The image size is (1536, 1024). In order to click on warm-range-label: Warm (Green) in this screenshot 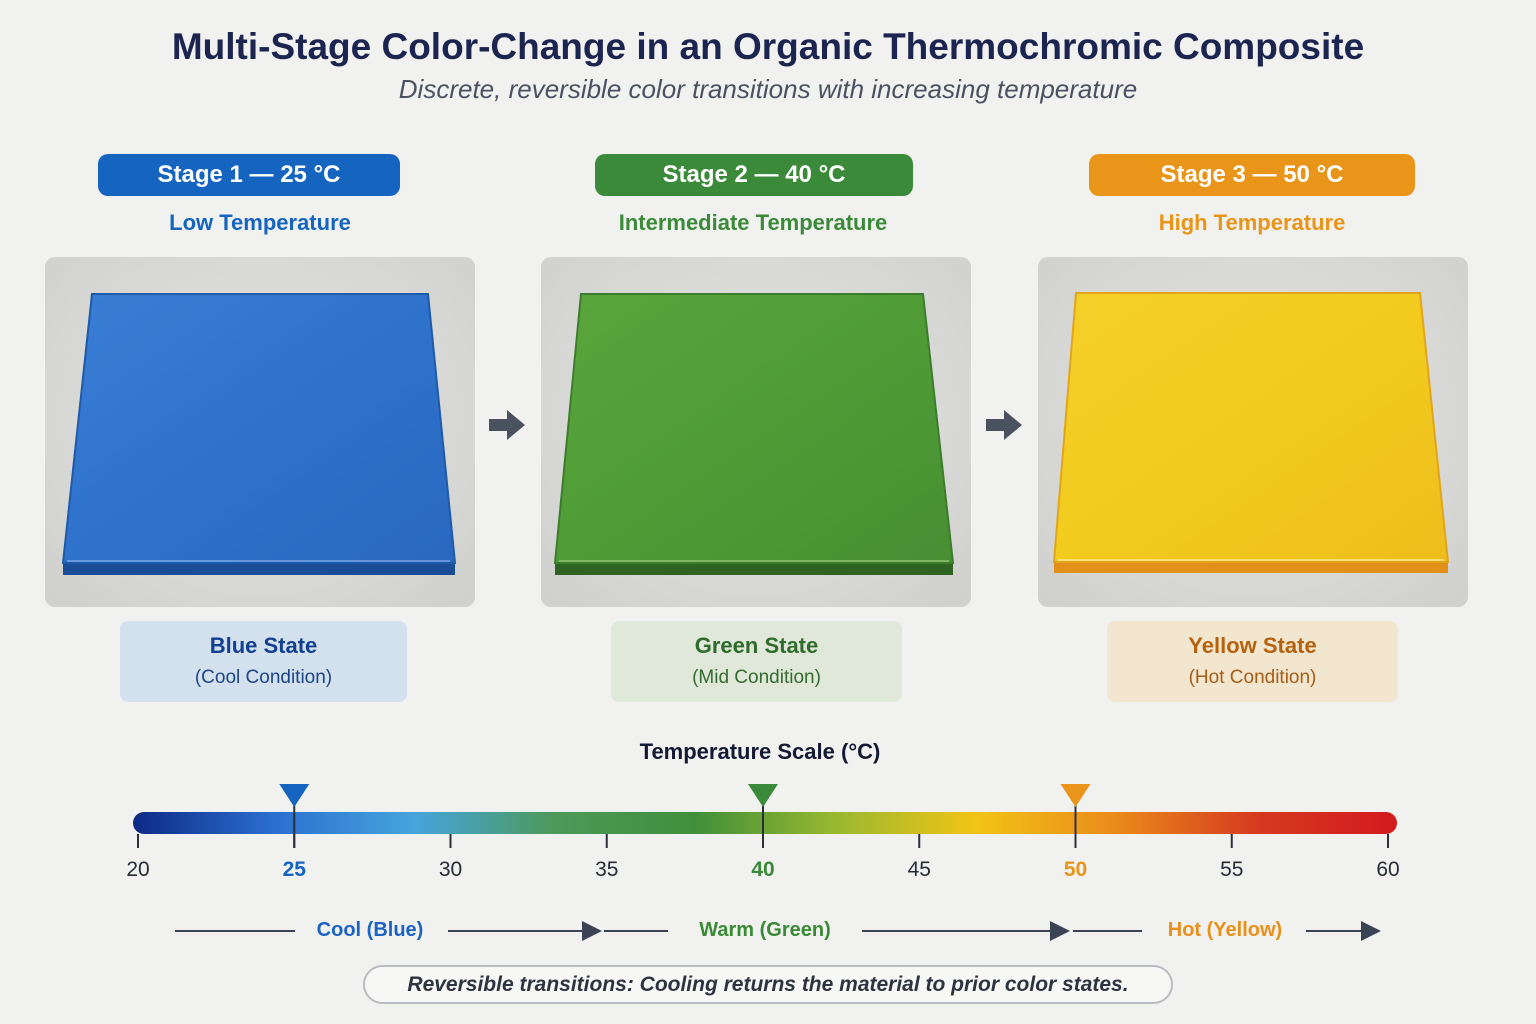, I will do `click(765, 930)`.